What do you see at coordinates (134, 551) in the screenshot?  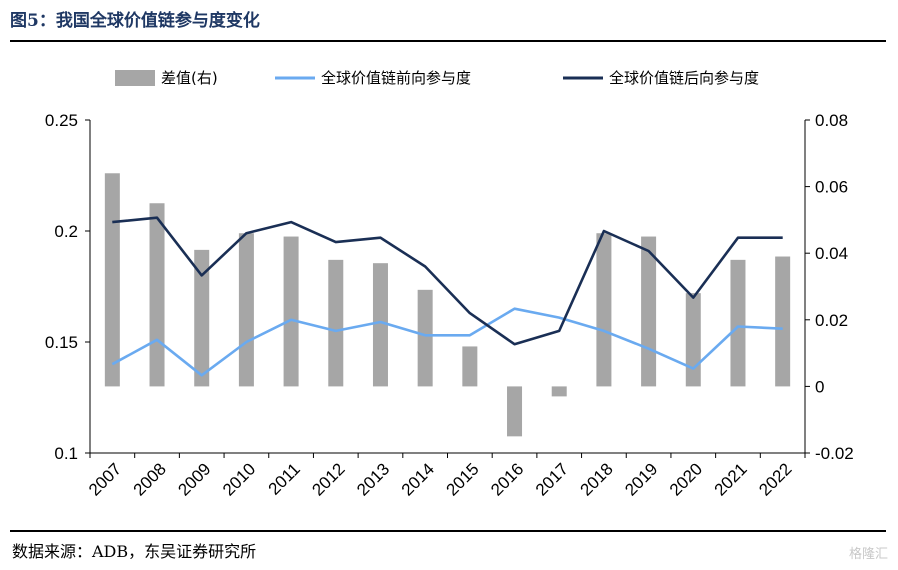 I see `source-note: 数据来源：ADB，东吴证券研究所` at bounding box center [134, 551].